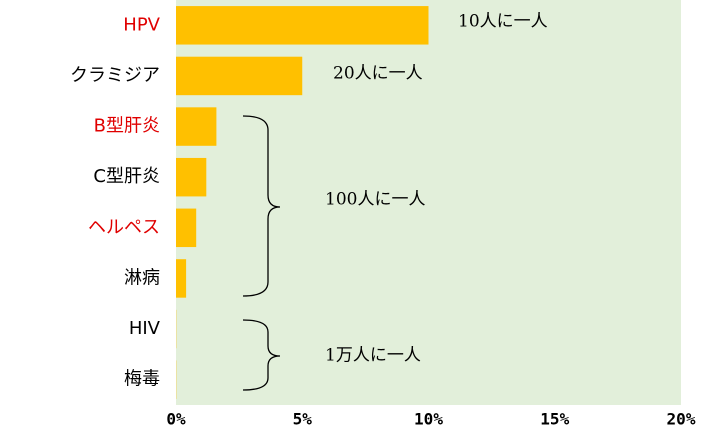 Image resolution: width=712 pixels, height=443 pixels. What do you see at coordinates (303, 419) in the screenshot?
I see `x-tick-label: 5%` at bounding box center [303, 419].